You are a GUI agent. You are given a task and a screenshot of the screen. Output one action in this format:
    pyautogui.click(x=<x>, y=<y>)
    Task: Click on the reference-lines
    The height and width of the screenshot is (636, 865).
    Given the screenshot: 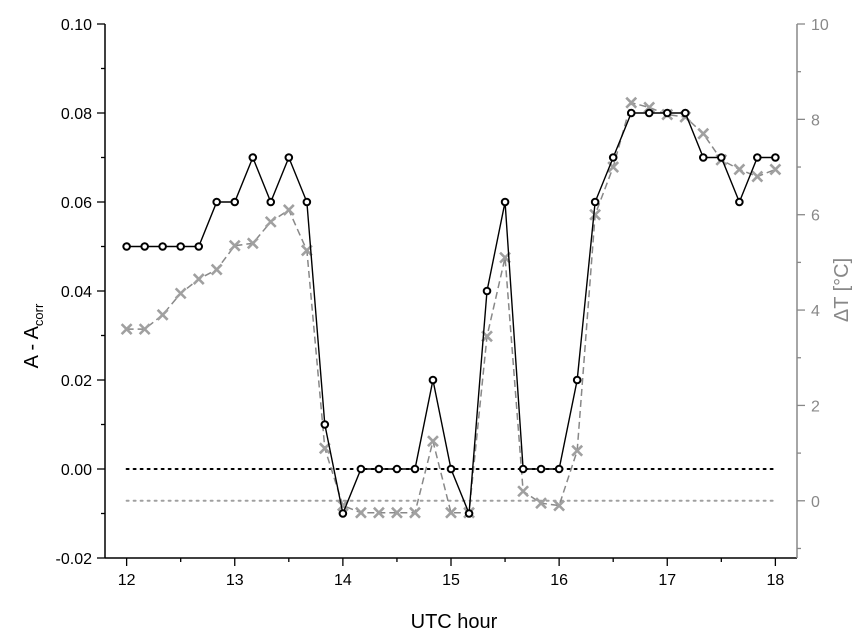 What is the action you would take?
    pyautogui.click(x=451, y=485)
    